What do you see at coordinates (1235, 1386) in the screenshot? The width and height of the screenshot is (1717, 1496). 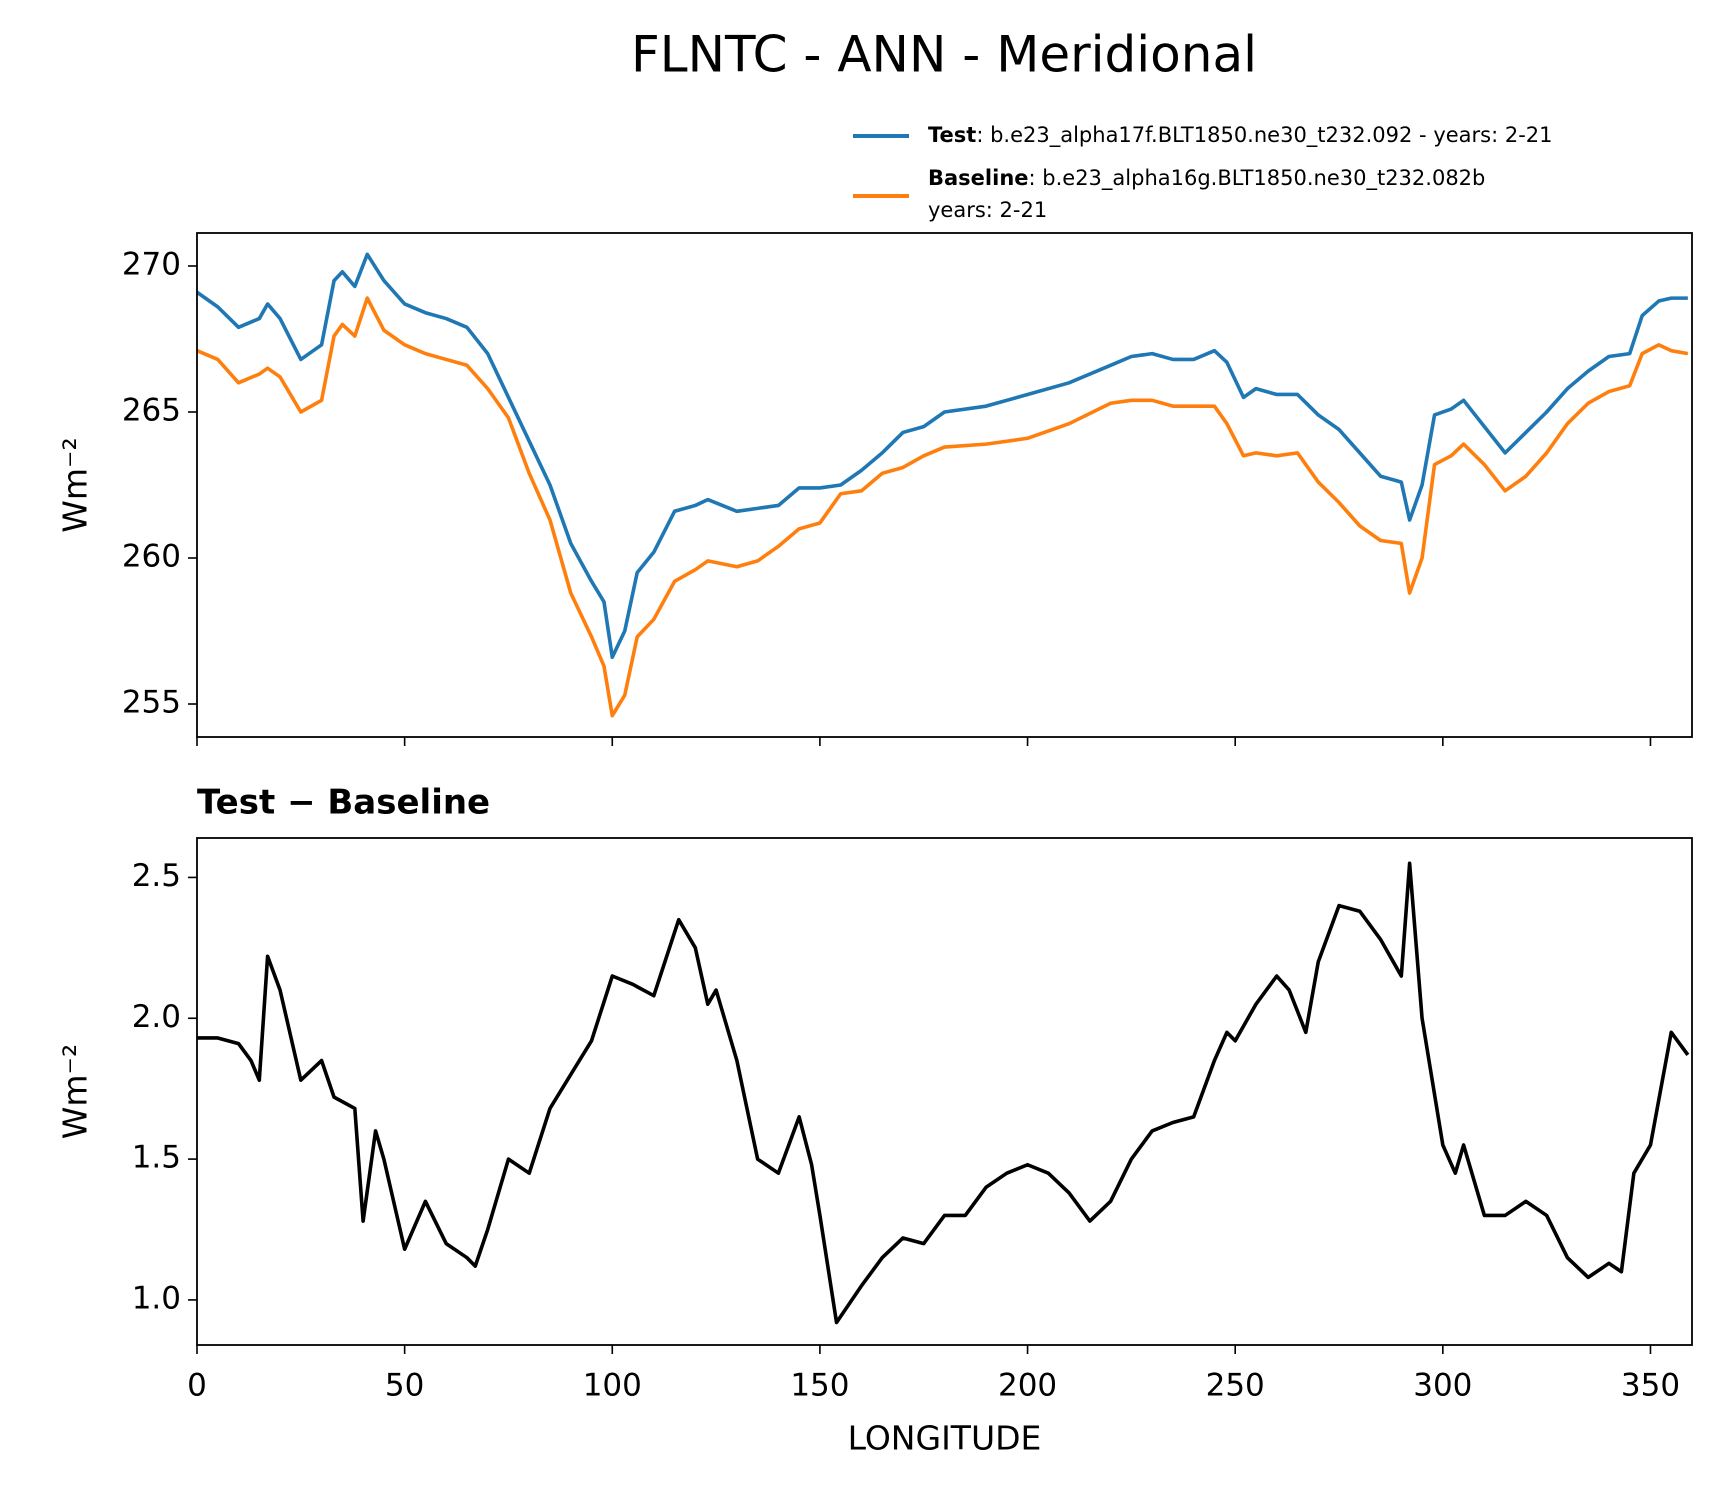 I see `x-tick-label: 250` at bounding box center [1235, 1386].